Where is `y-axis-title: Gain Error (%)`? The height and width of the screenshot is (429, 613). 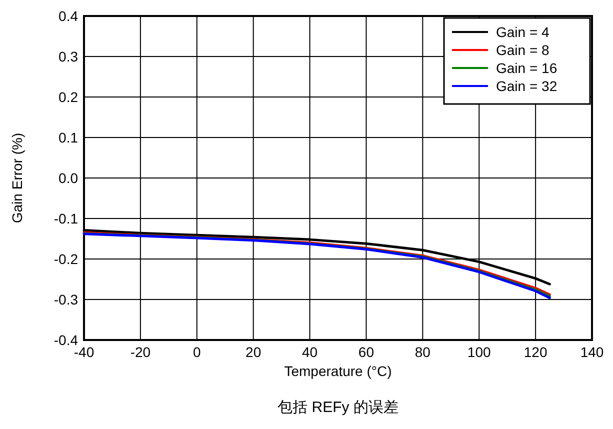 y-axis-title: Gain Error (%) is located at coordinates (17, 178).